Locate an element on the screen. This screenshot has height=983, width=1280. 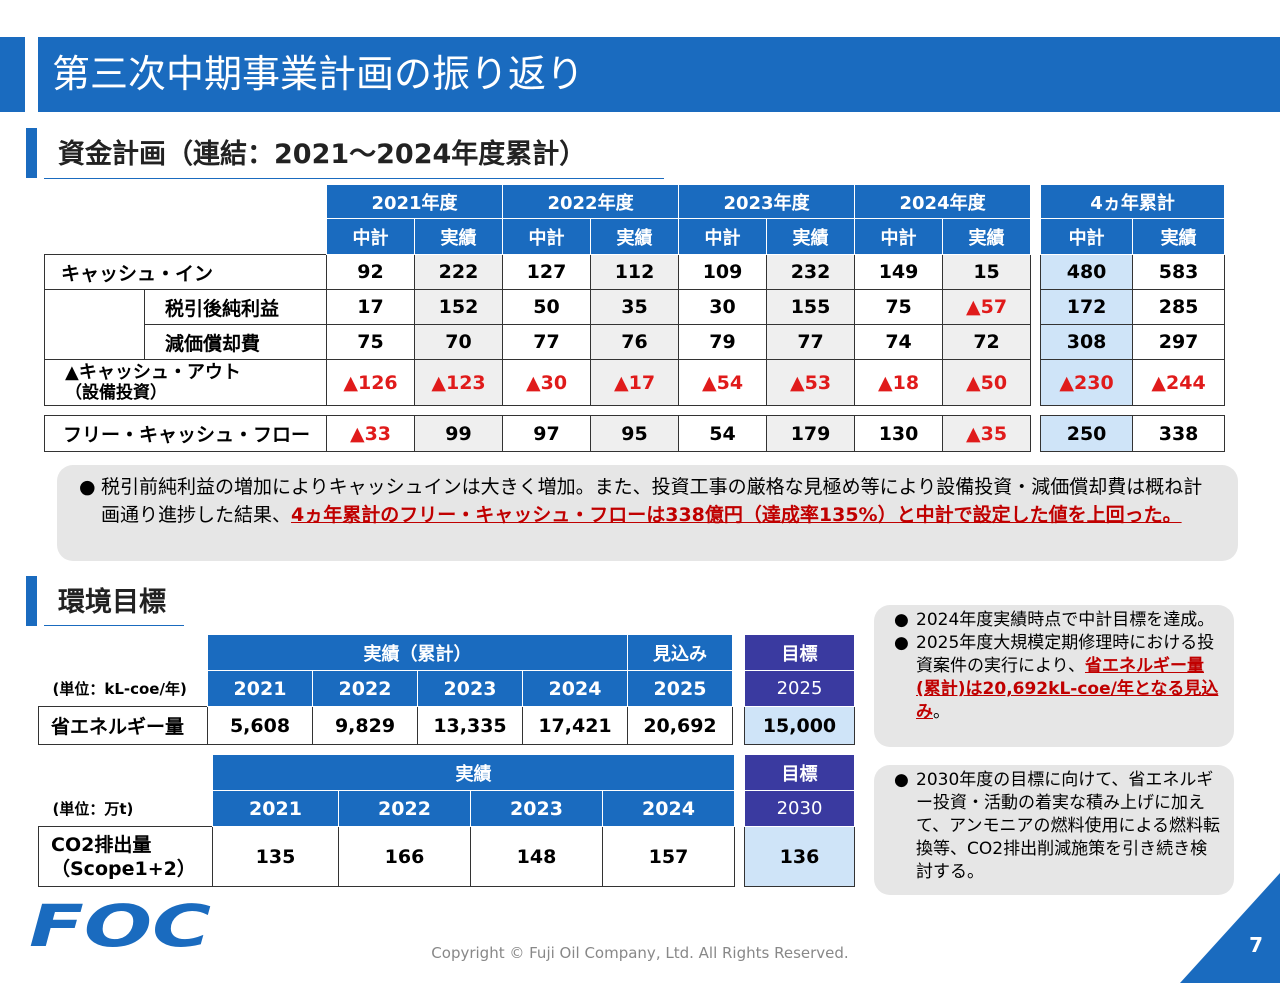
cell: ▲17 is located at coordinates (635, 382).